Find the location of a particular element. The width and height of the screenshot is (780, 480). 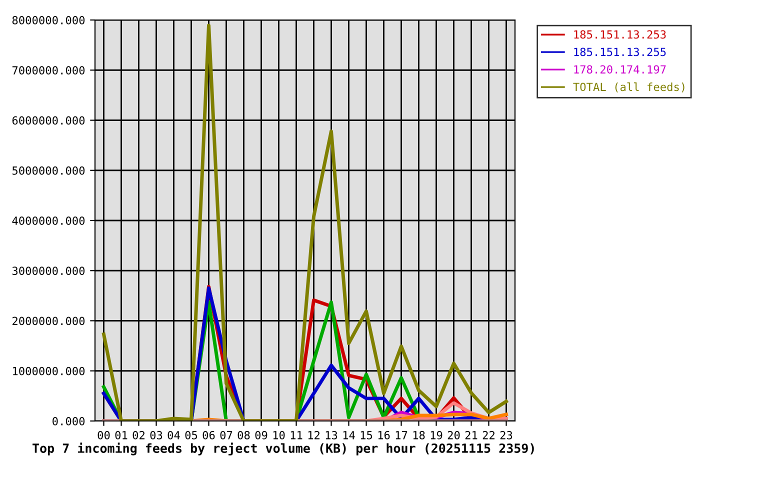

y-tick-label: 6000000.000 is located at coordinates (48, 120).